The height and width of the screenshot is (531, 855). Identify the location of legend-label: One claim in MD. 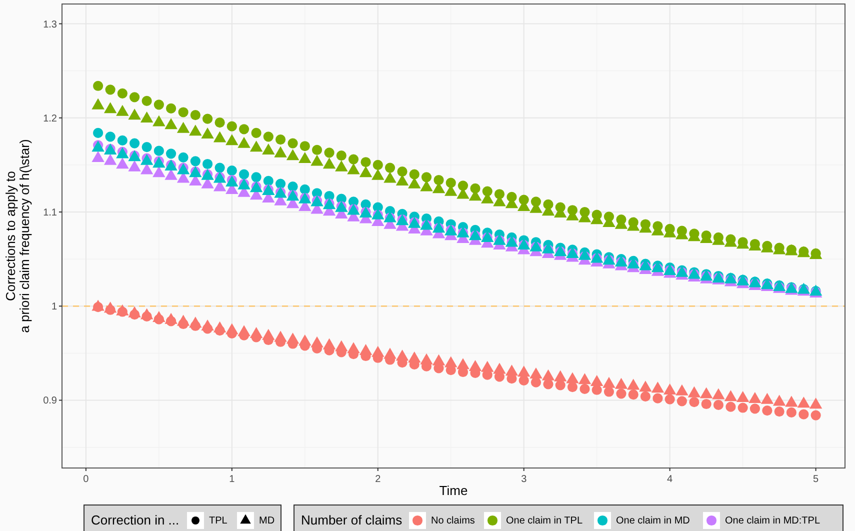
(653, 521).